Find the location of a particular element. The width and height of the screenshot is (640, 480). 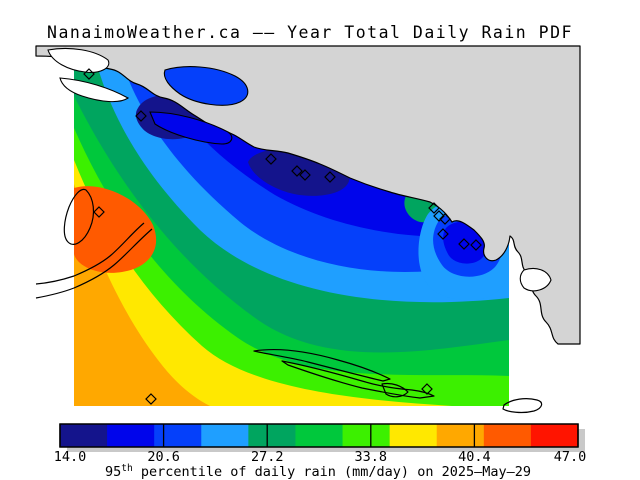

band-red-core is located at coordinates (115, 229).